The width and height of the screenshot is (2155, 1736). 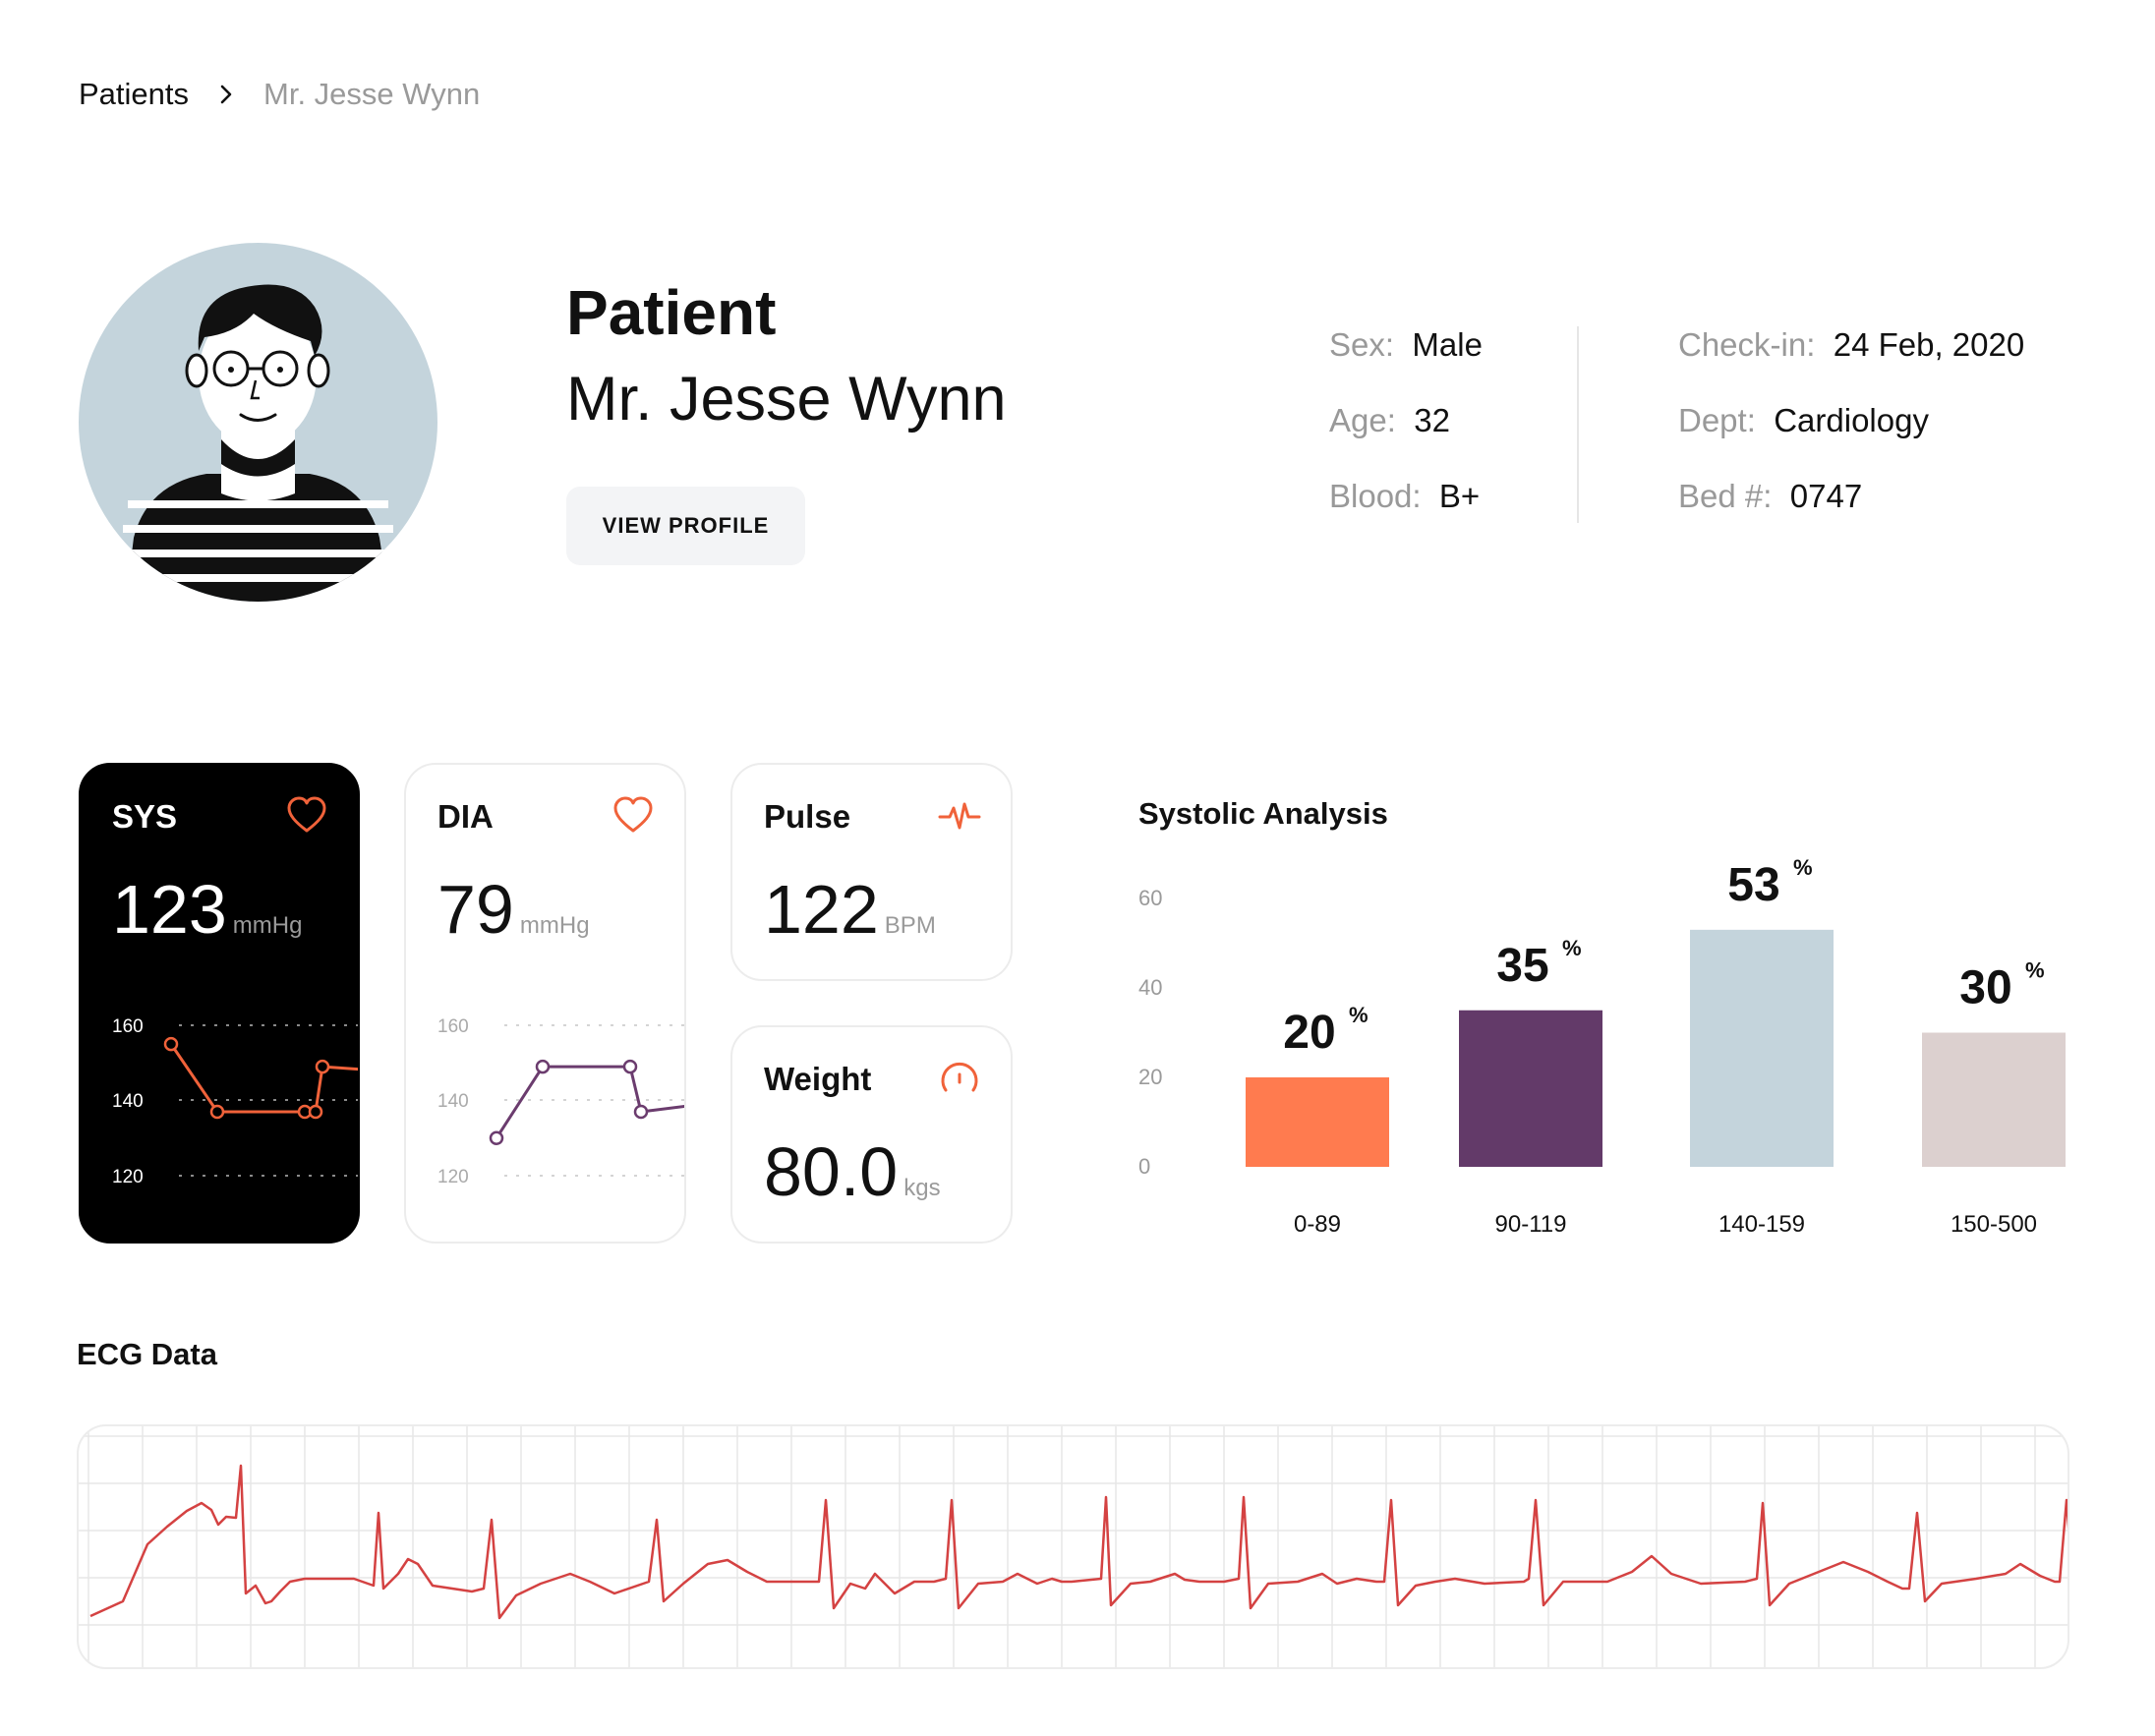 I want to click on pulse-value-row: 122 BPM, so click(x=850, y=909).